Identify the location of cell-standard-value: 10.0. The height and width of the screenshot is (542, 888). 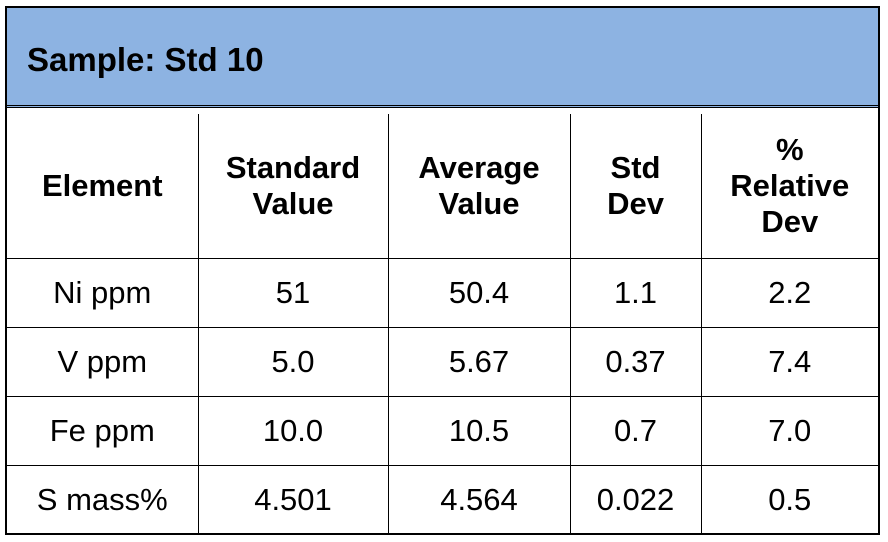
(293, 430).